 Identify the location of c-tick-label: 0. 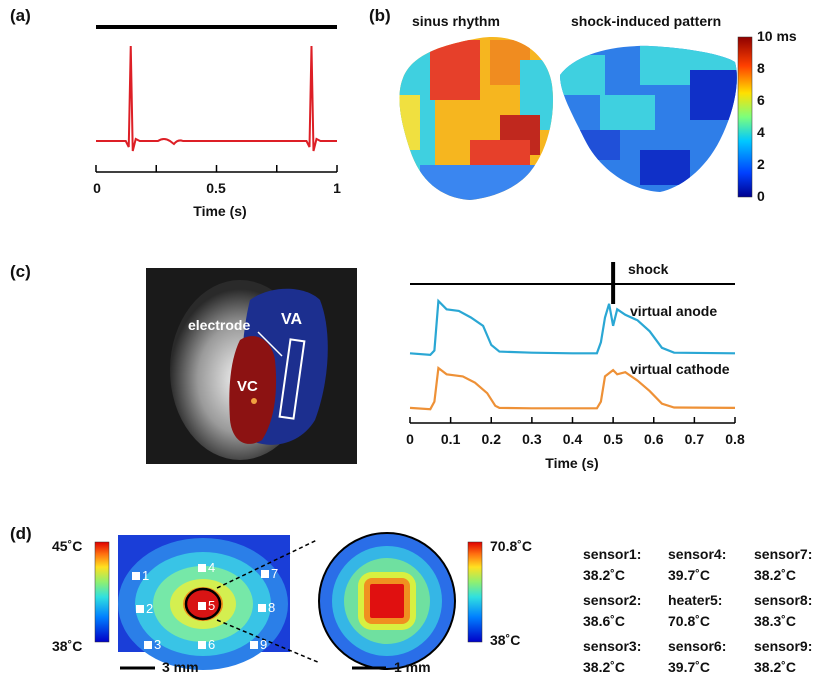
(410, 439).